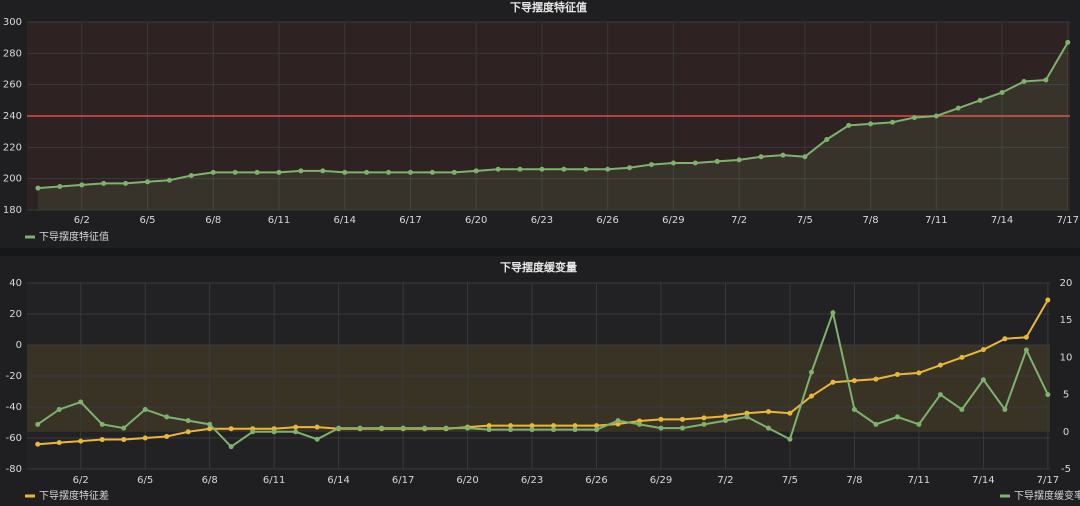 This screenshot has height=506, width=1080. Describe the element at coordinates (1066, 432) in the screenshot. I see `y2-tick-label: 0` at that location.